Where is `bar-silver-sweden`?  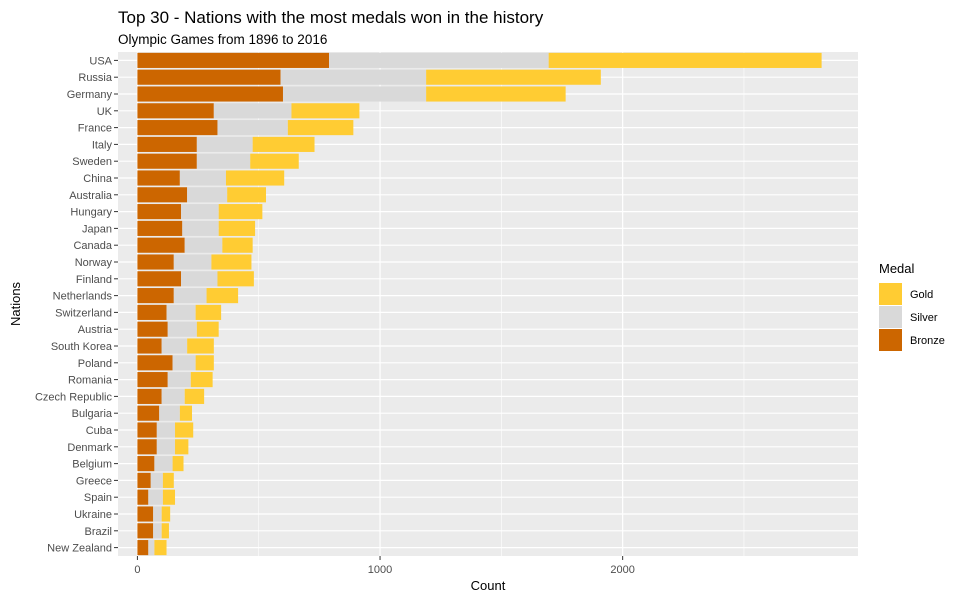 bar-silver-sweden is located at coordinates (223, 161).